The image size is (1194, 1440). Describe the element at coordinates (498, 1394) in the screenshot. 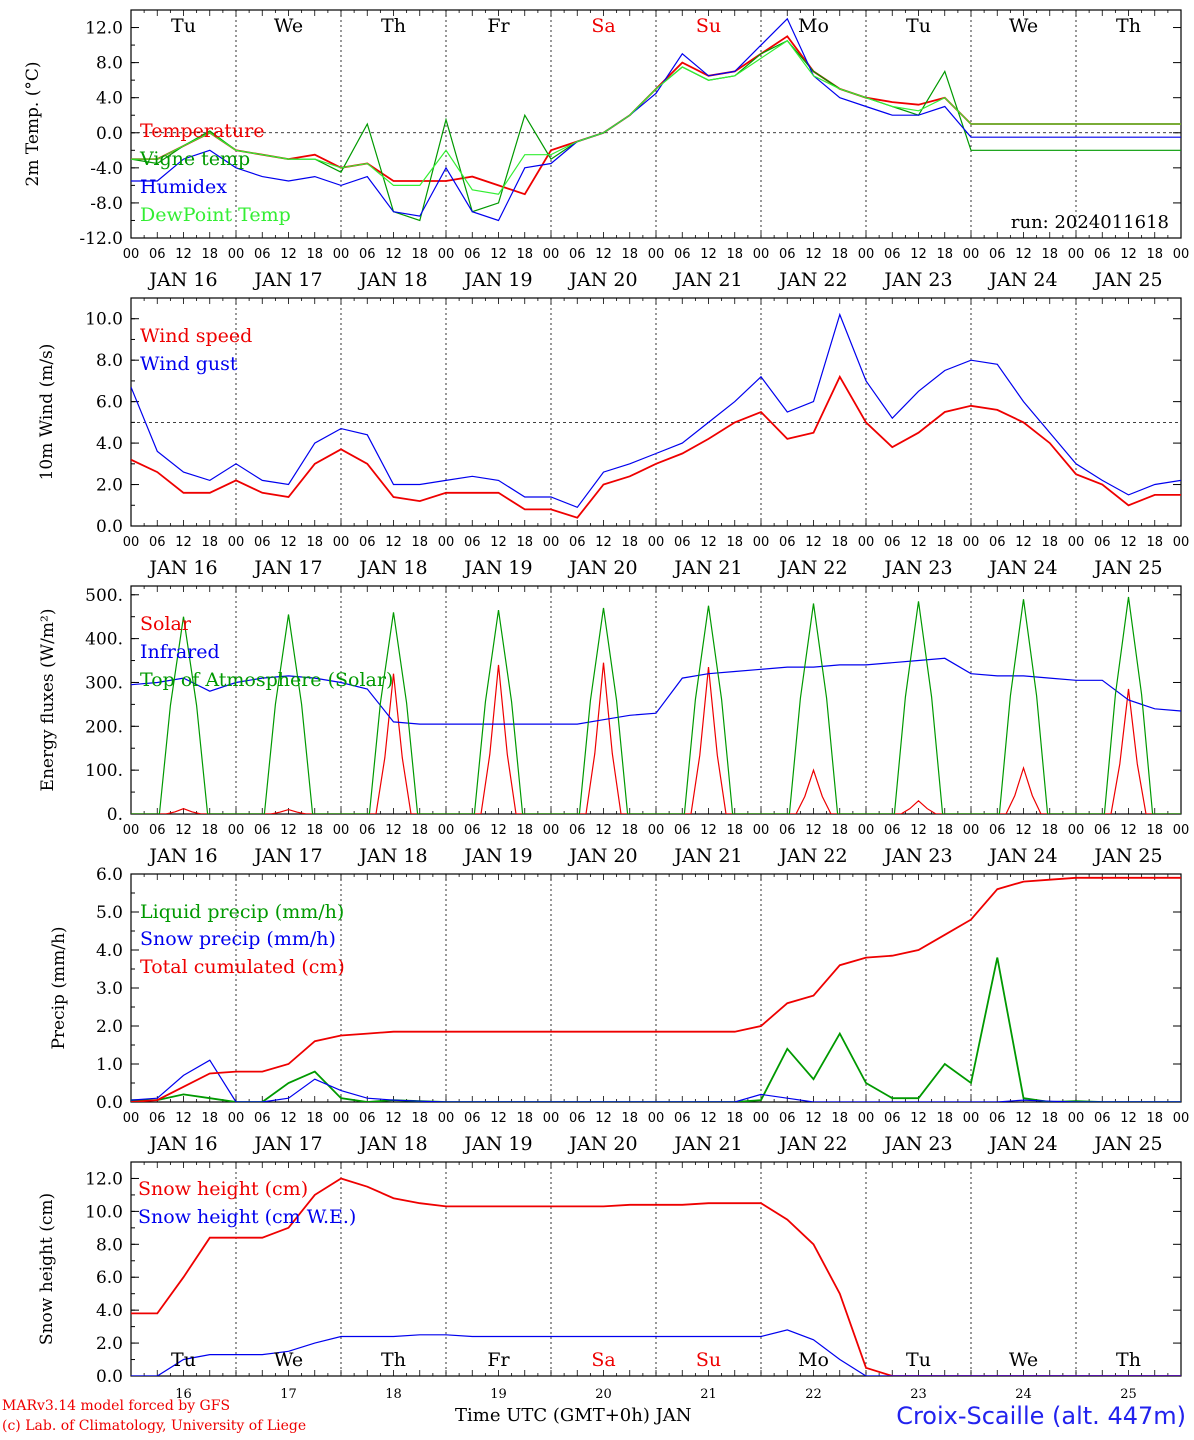

I see `day-number-label: 19` at that location.